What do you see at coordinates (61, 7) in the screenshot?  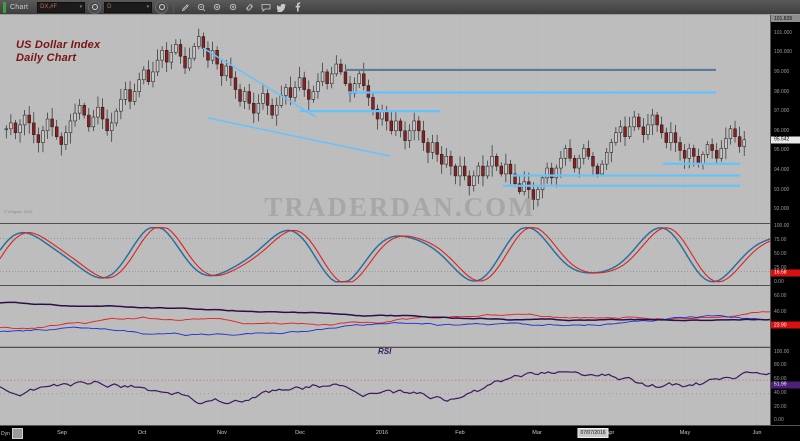 I see `symbol-input: DX,#F ▾` at bounding box center [61, 7].